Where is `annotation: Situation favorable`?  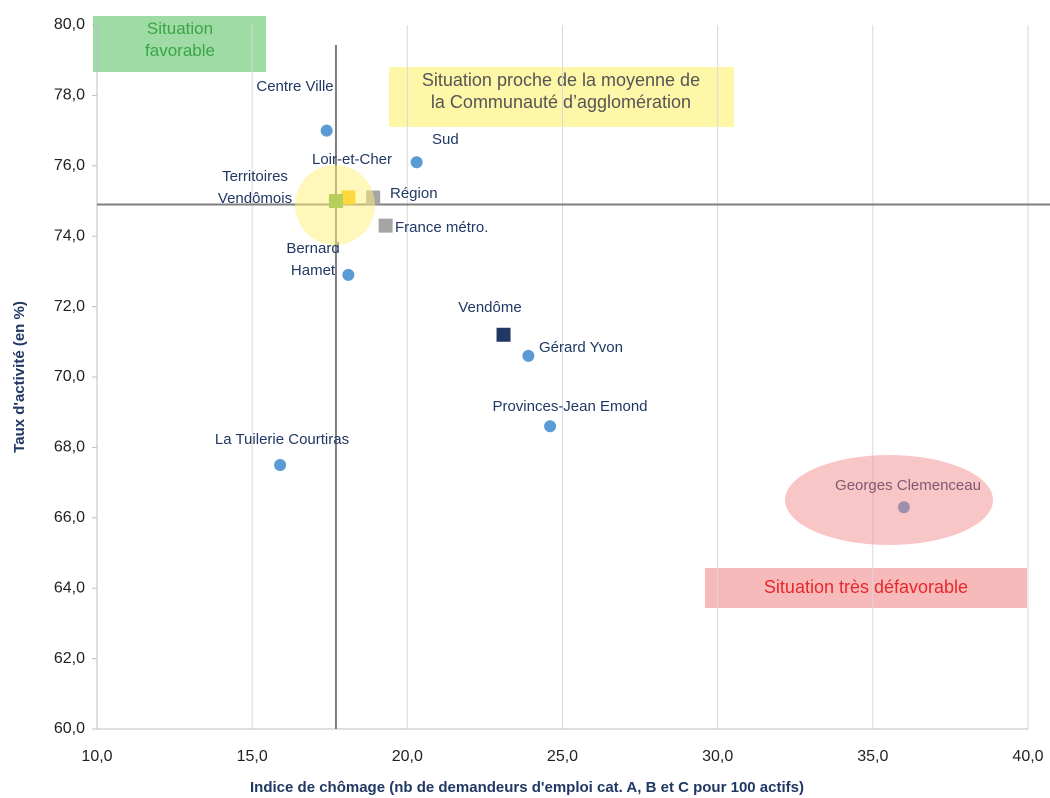 annotation: Situation favorable is located at coordinates (180, 39).